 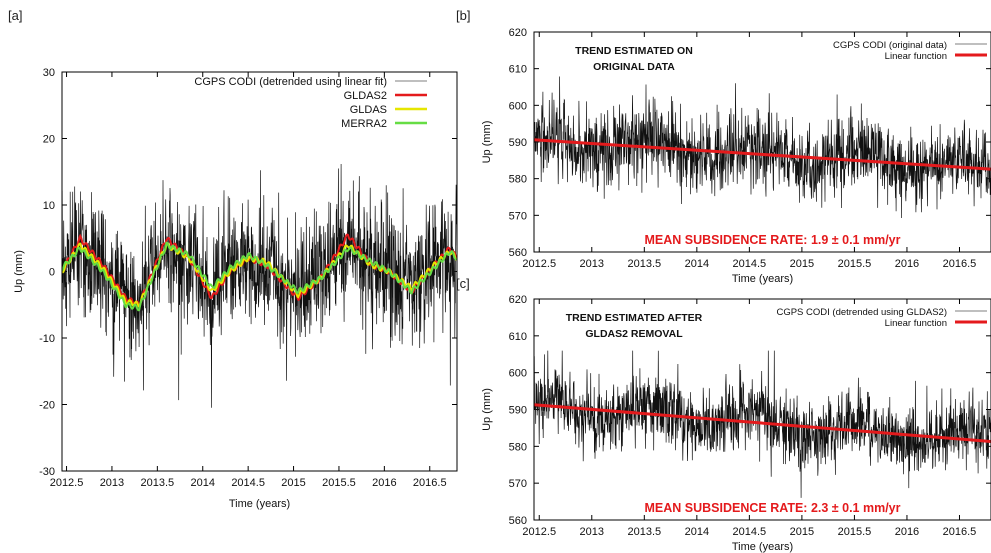 What do you see at coordinates (49, 73) in the screenshot?
I see `y-tick-label: 30` at bounding box center [49, 73].